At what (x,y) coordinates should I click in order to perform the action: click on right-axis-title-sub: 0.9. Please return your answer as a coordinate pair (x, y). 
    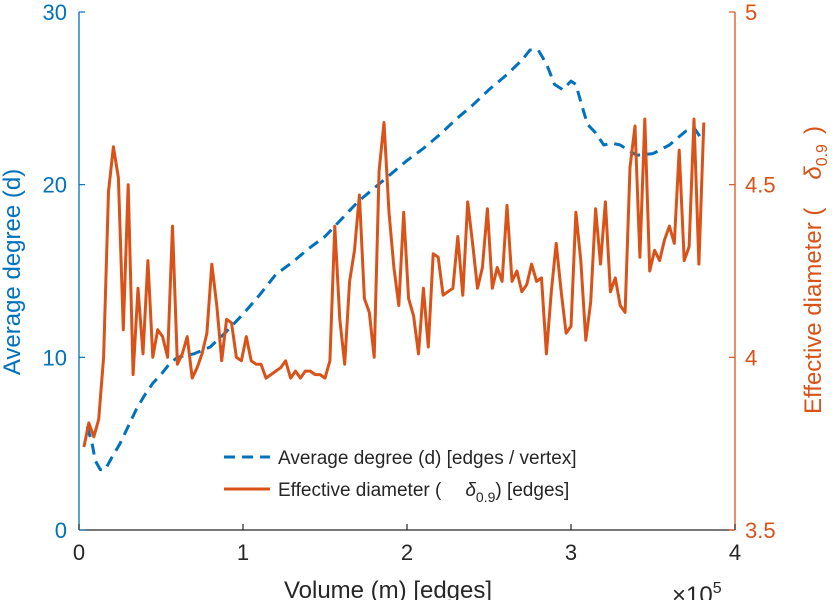
    Looking at the image, I should click on (822, 155).